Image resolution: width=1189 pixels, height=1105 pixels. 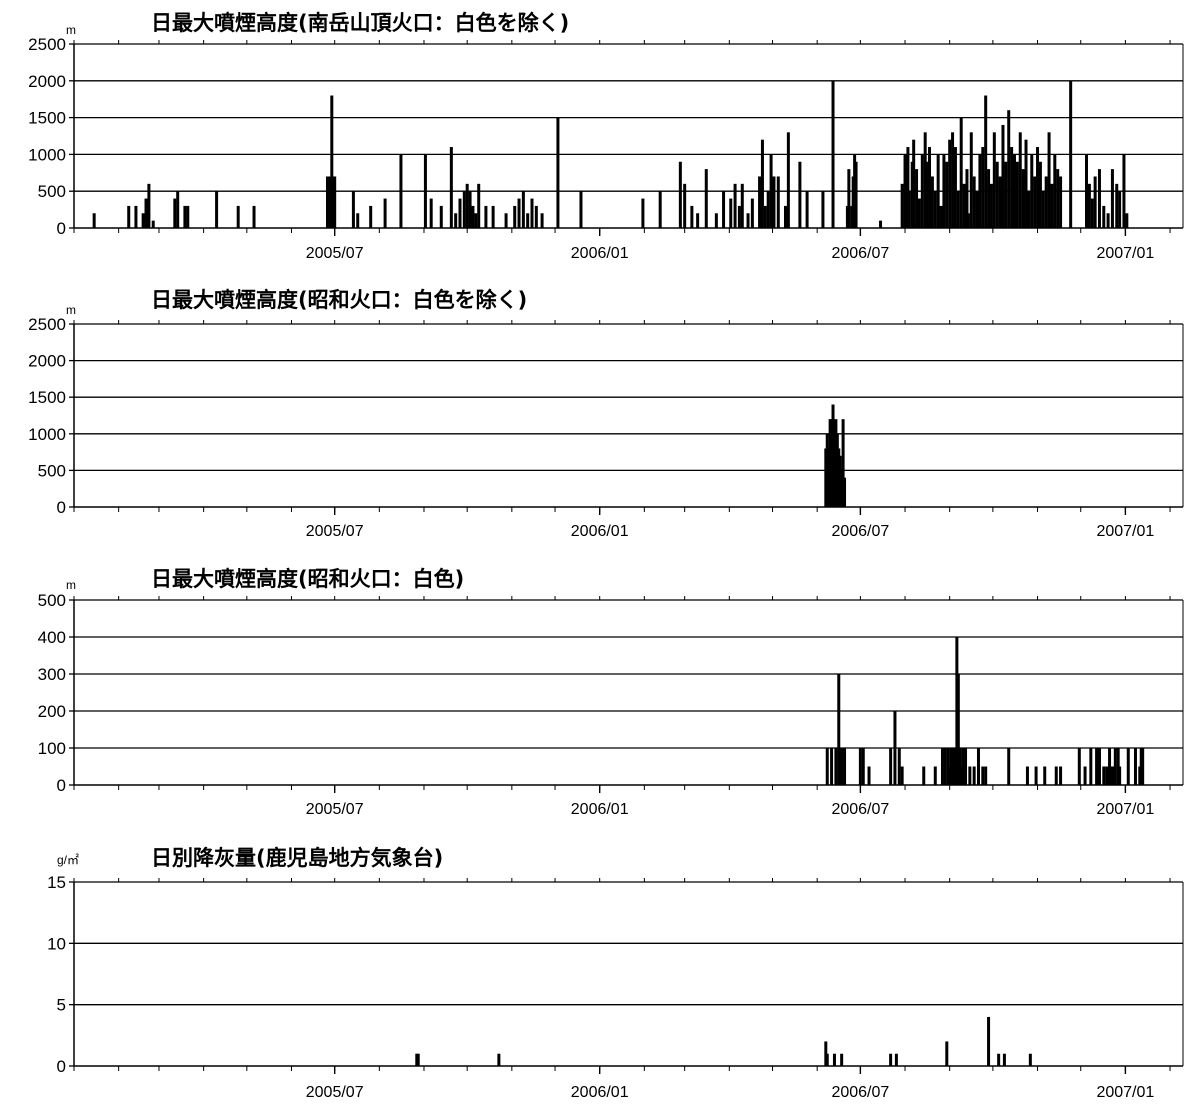 I want to click on y-tick-label: 2500, so click(x=47, y=44).